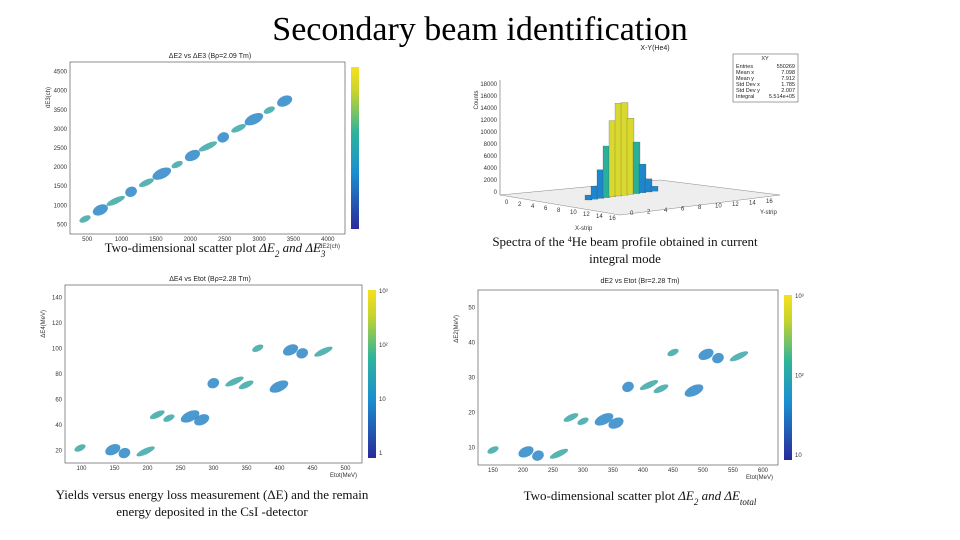  I want to click on caption: integral mode, so click(625, 258).